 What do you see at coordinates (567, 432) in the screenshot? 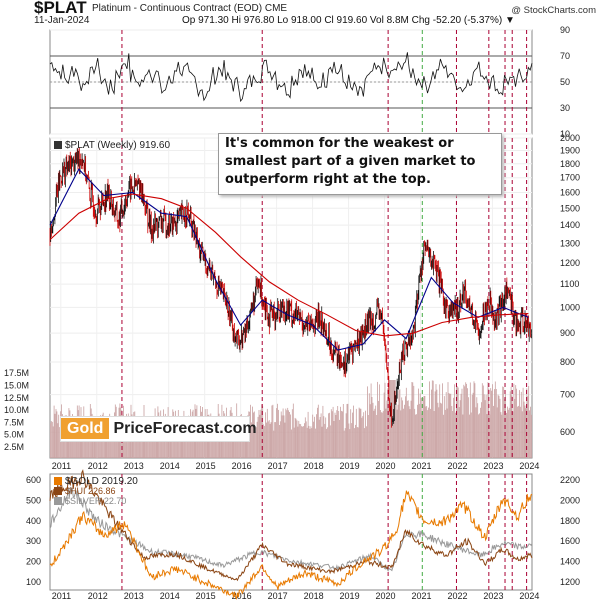
I see `price-tick-label: 600` at bounding box center [567, 432].